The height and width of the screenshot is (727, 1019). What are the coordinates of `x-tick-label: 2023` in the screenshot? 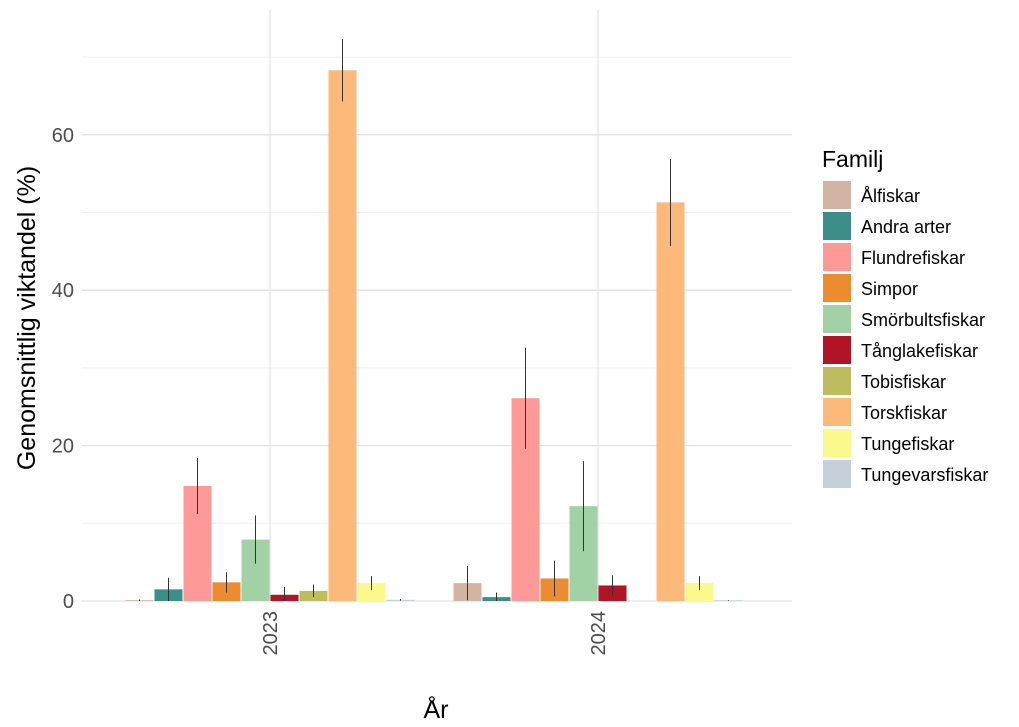 It's located at (271, 633).